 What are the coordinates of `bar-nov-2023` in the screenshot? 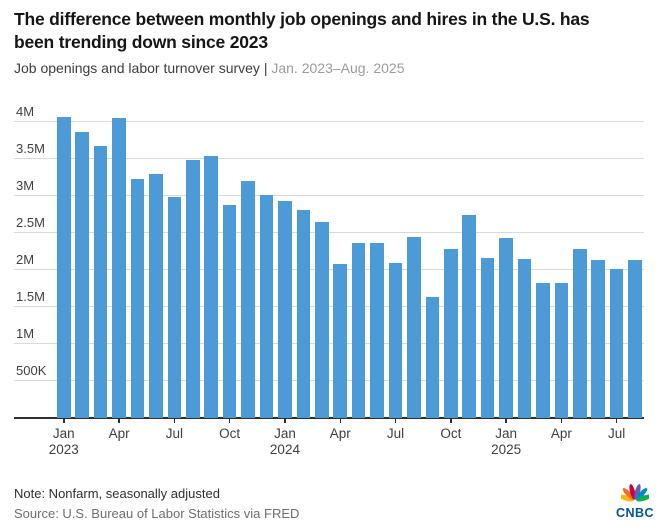 It's located at (248, 299).